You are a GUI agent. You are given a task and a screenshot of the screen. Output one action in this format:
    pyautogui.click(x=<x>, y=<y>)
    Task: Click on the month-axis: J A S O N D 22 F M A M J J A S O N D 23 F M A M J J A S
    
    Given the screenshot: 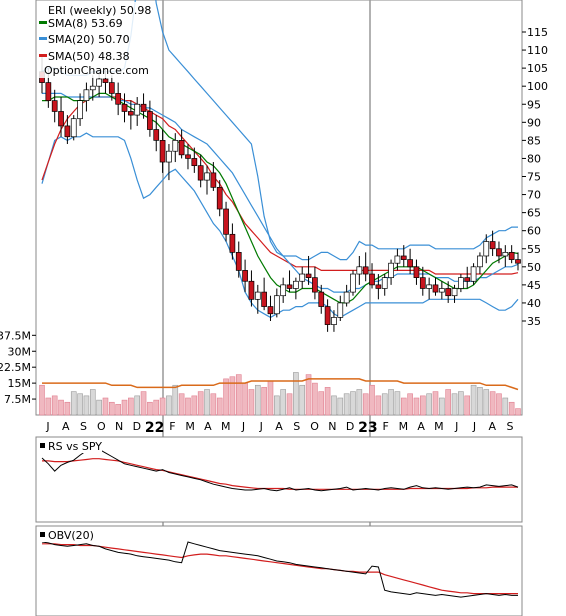 What is the action you would take?
    pyautogui.click(x=279, y=428)
    